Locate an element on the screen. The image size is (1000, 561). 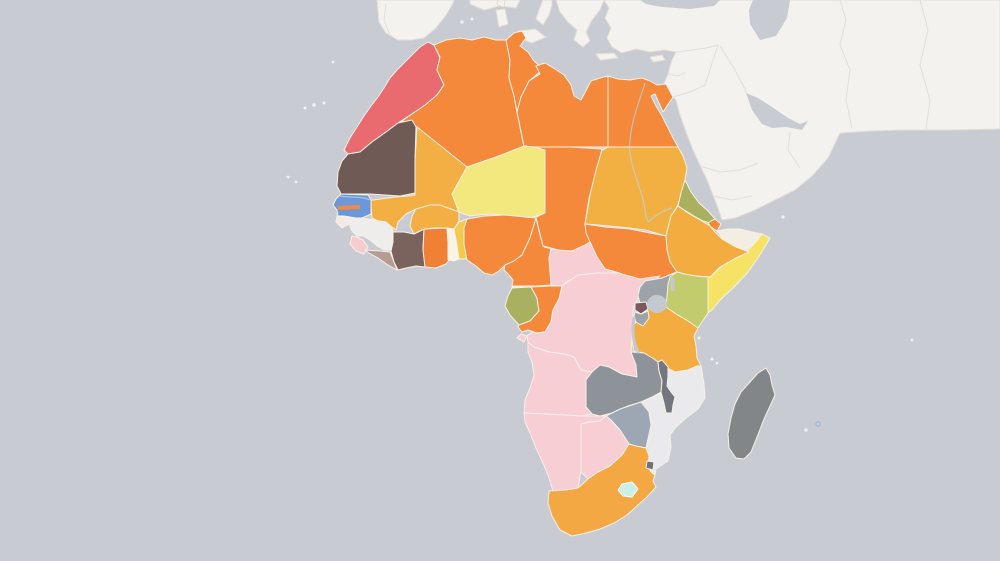
senegal-river is located at coordinates (355, 198).